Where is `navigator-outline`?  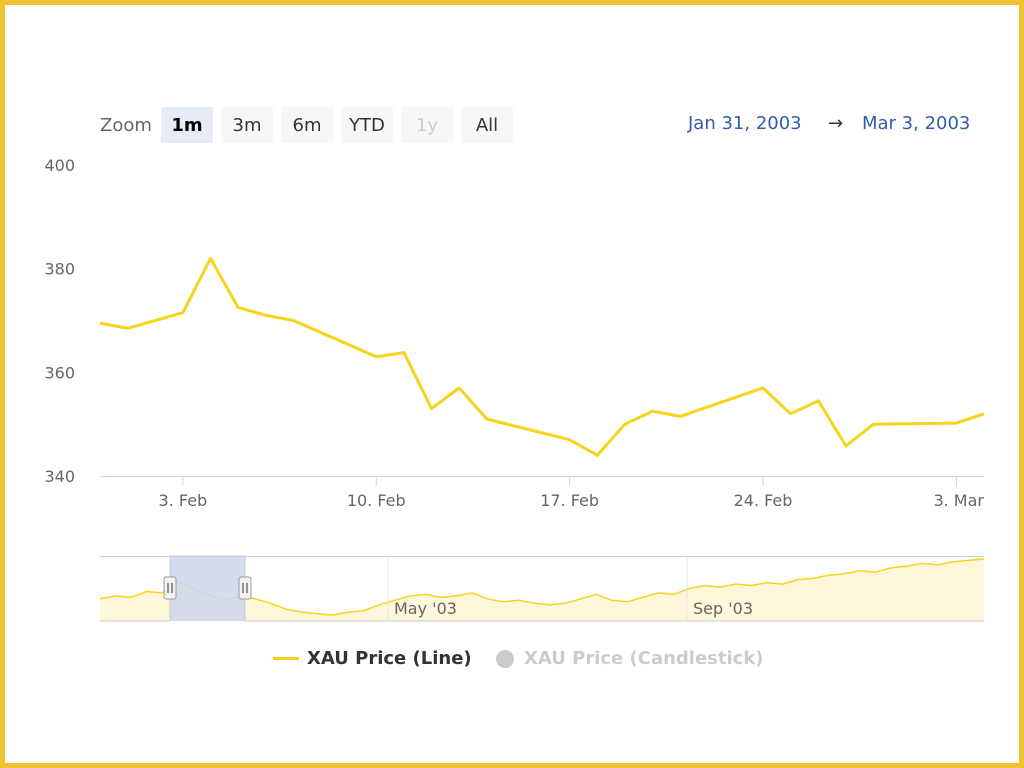 navigator-outline is located at coordinates (542, 588).